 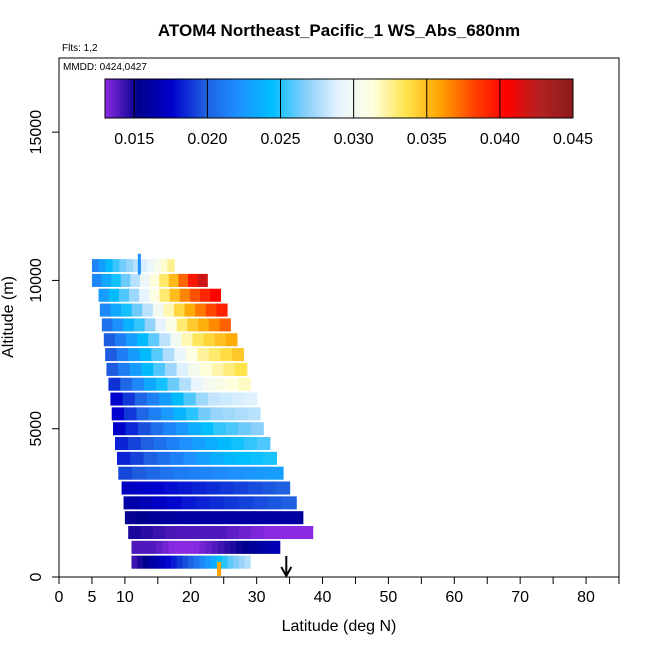 What do you see at coordinates (500, 139) in the screenshot?
I see `colorbar-tick-label: 0.040` at bounding box center [500, 139].